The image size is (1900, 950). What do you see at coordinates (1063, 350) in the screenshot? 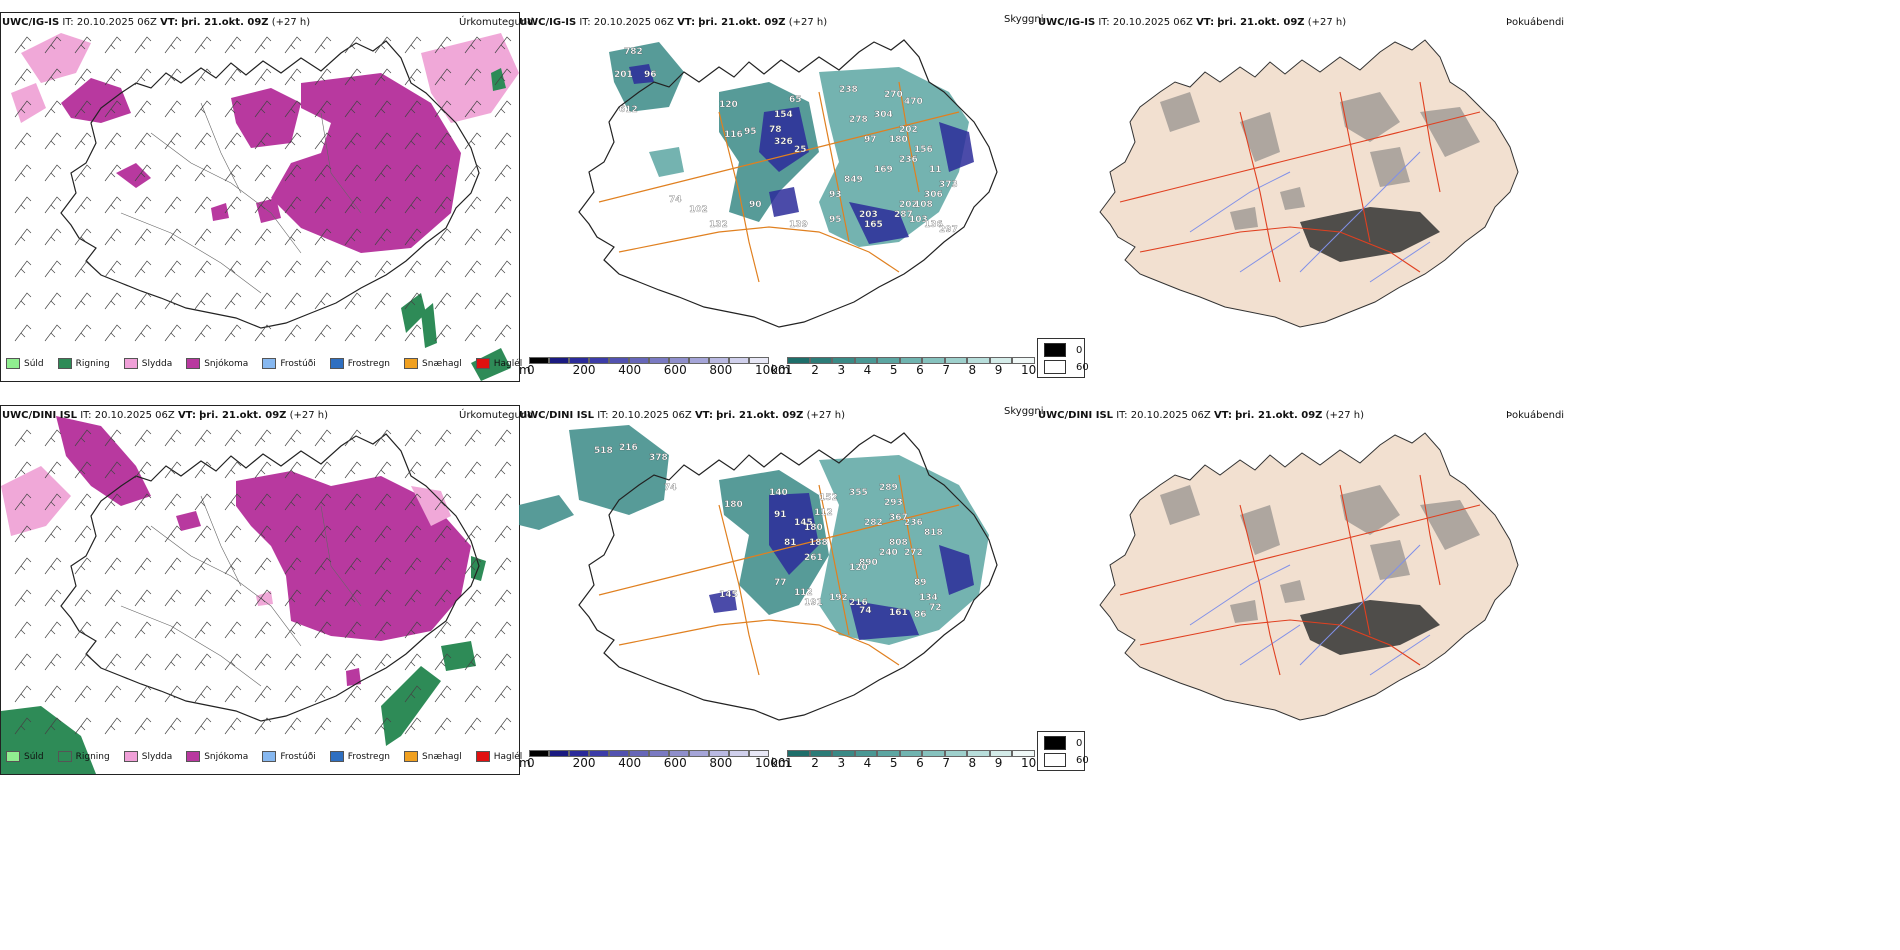
I see `fog-legend-item: 0` at bounding box center [1063, 350].